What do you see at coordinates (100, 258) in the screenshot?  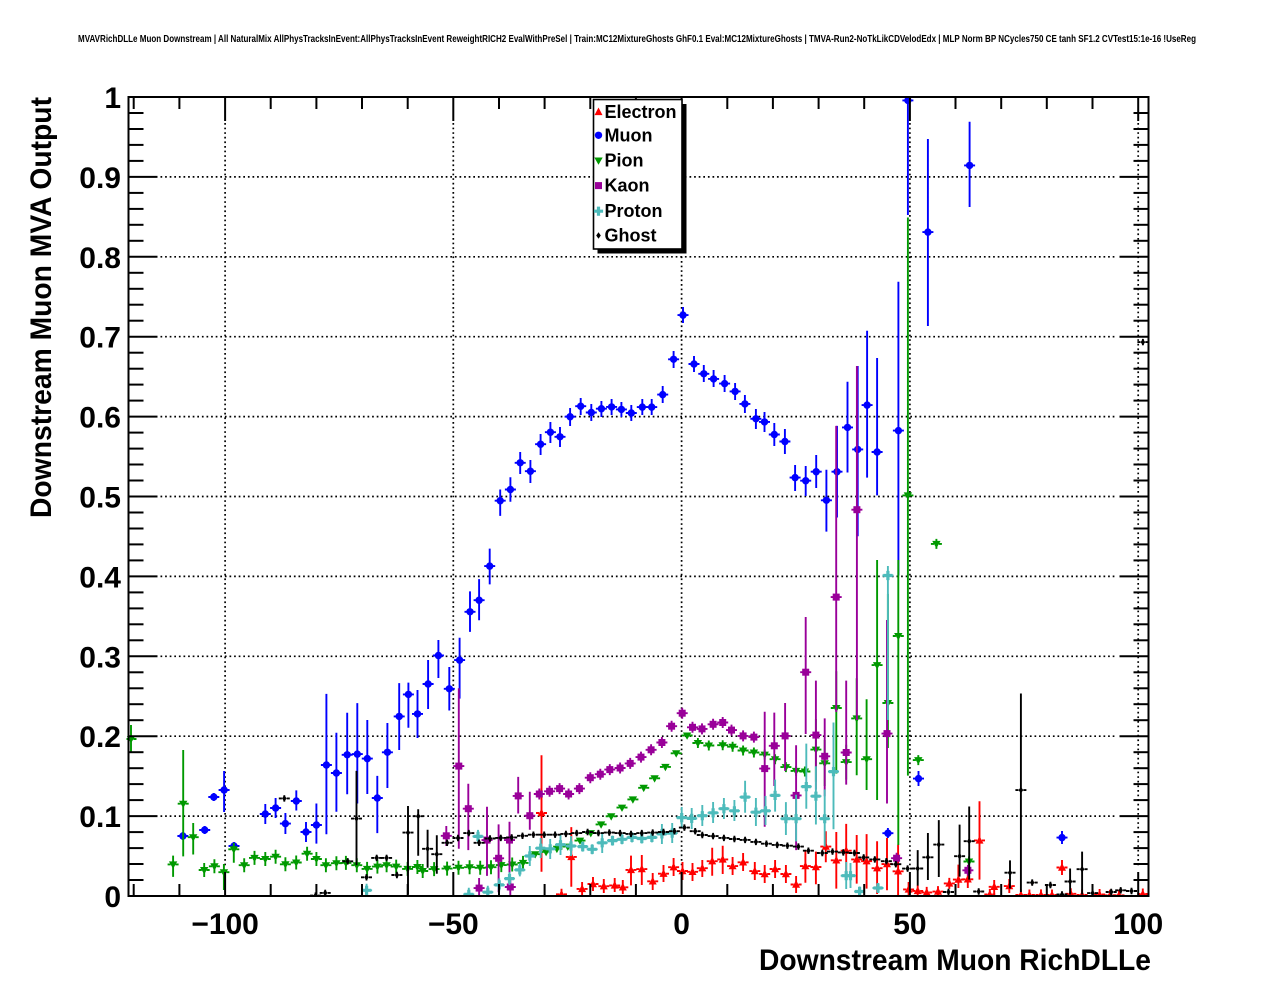 I see `svg-text: 0.8` at bounding box center [100, 258].